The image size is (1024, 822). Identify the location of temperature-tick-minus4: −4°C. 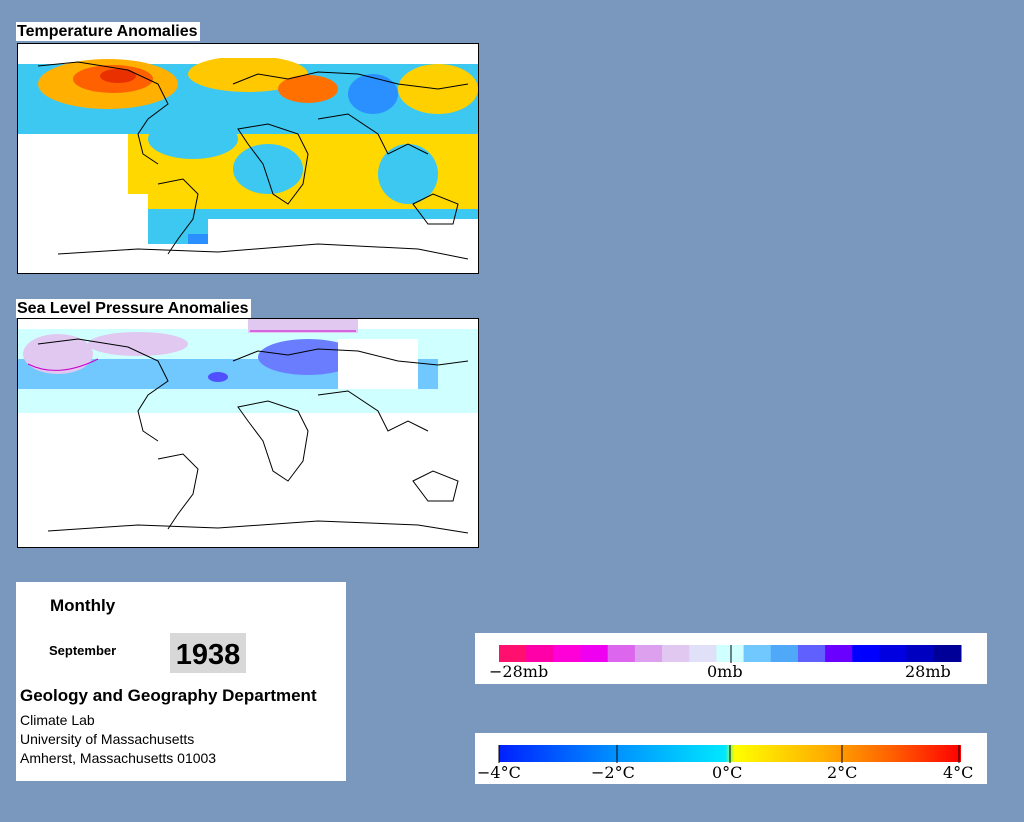
(499, 772).